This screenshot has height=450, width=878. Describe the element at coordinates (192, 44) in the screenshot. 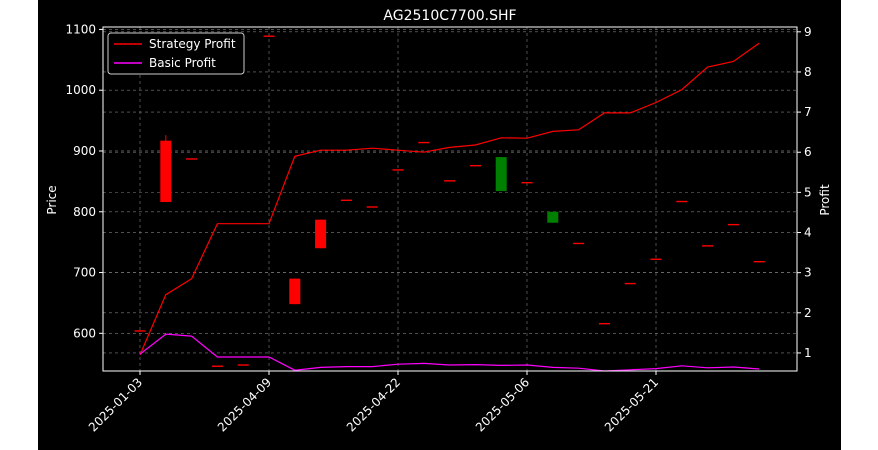

I see `legend-label-strategy-profit: Strategy Profit` at that location.